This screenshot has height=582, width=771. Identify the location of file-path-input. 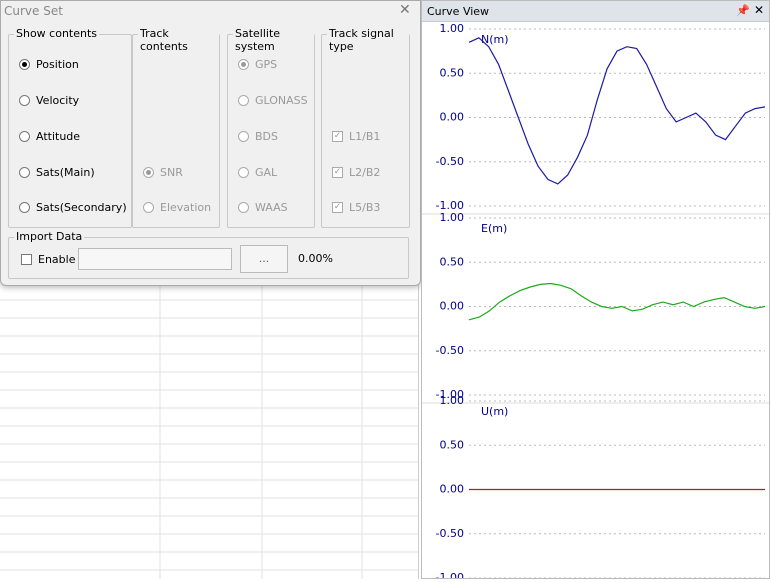
(155, 259).